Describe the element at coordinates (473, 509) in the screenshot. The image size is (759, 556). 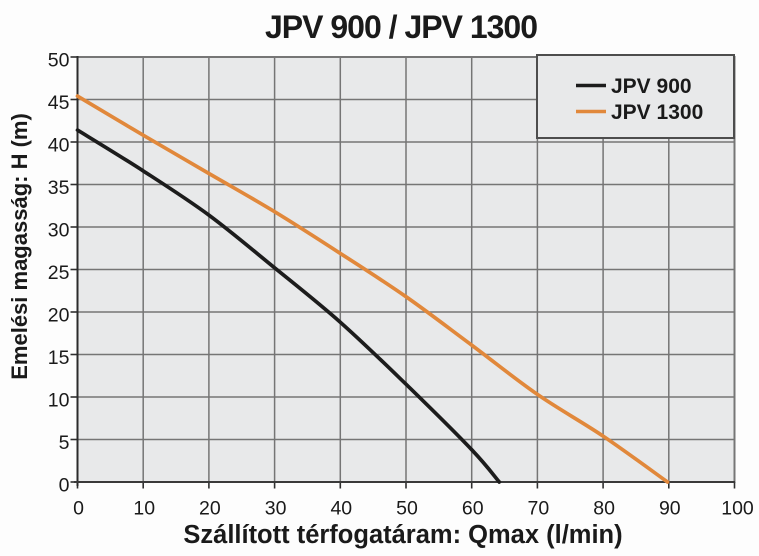
I see `svg-text: 60` at that location.